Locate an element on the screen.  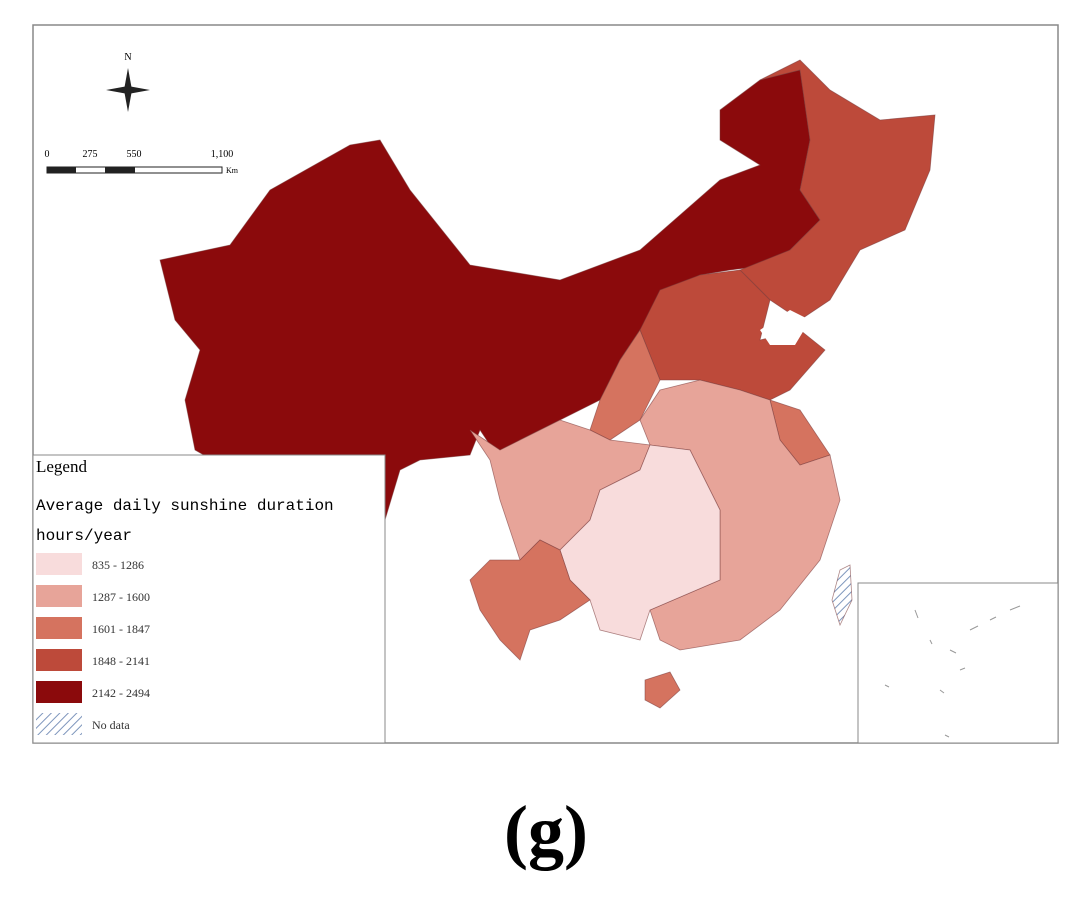
legend-label: No data is located at coordinates (111, 725).